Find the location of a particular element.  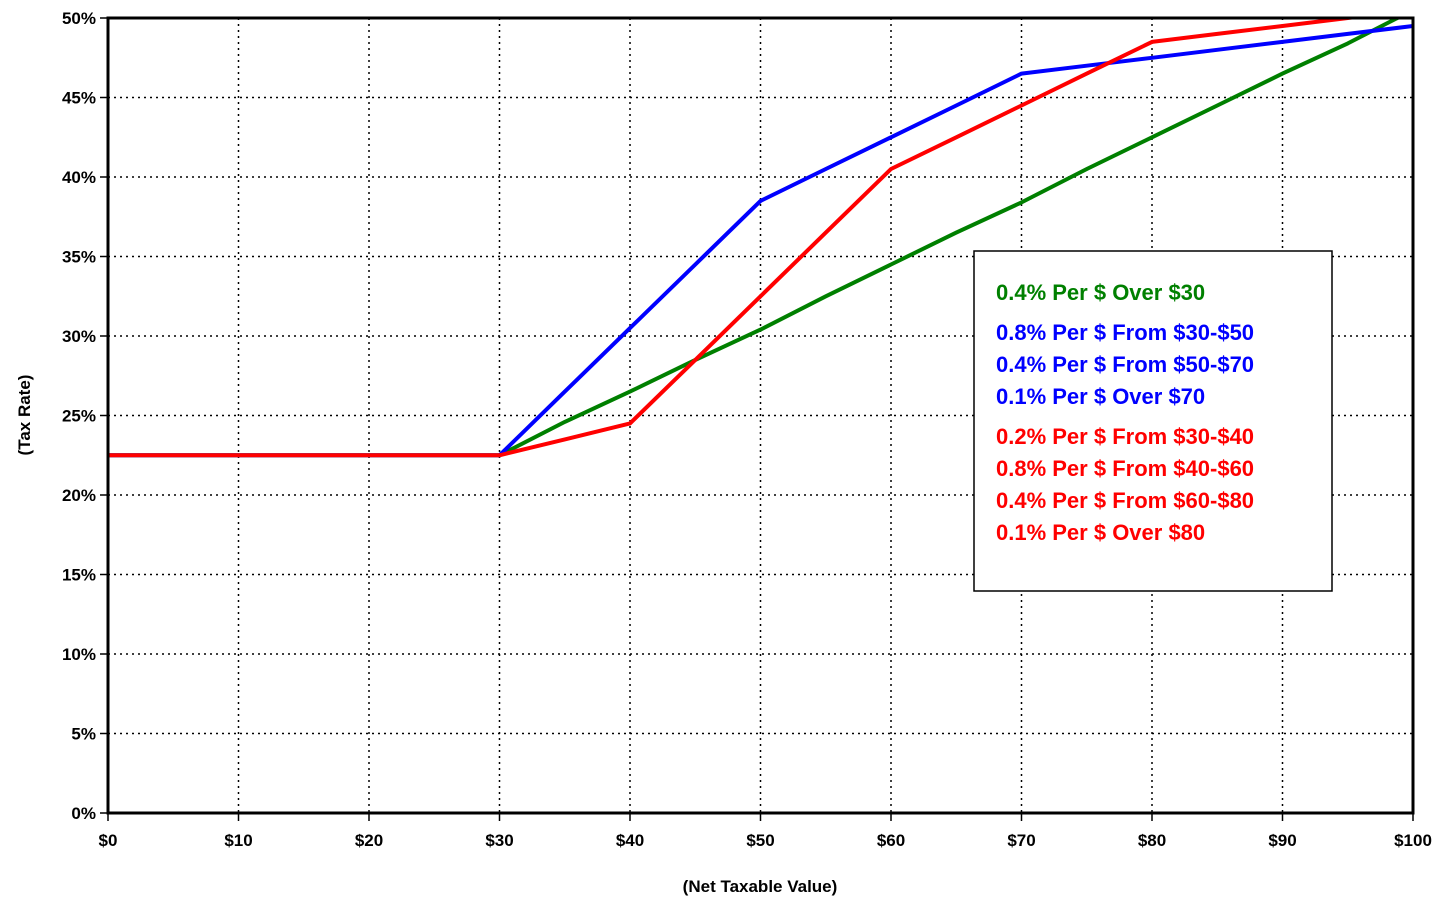

x-axis-ticks: $0 $10 $20 $30 $40 $50 $60 $70 $80 $90 $100 is located at coordinates (765, 831).